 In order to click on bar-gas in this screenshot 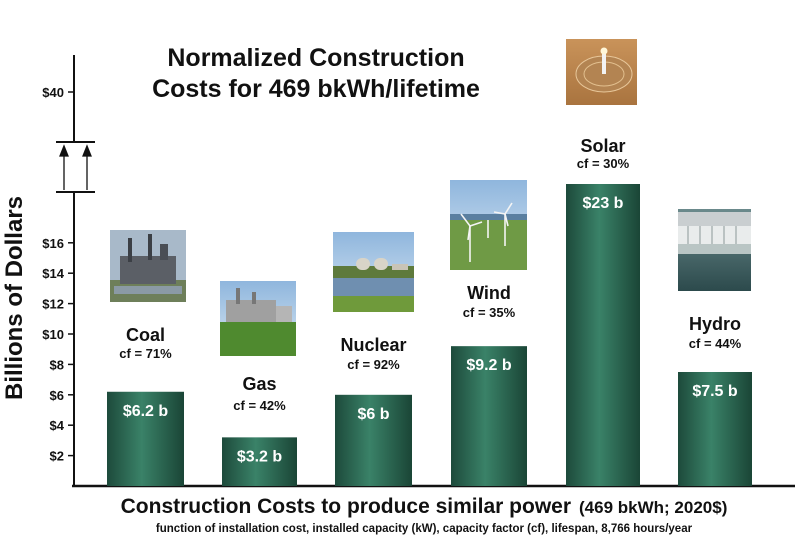, I will do `click(259, 461)`.